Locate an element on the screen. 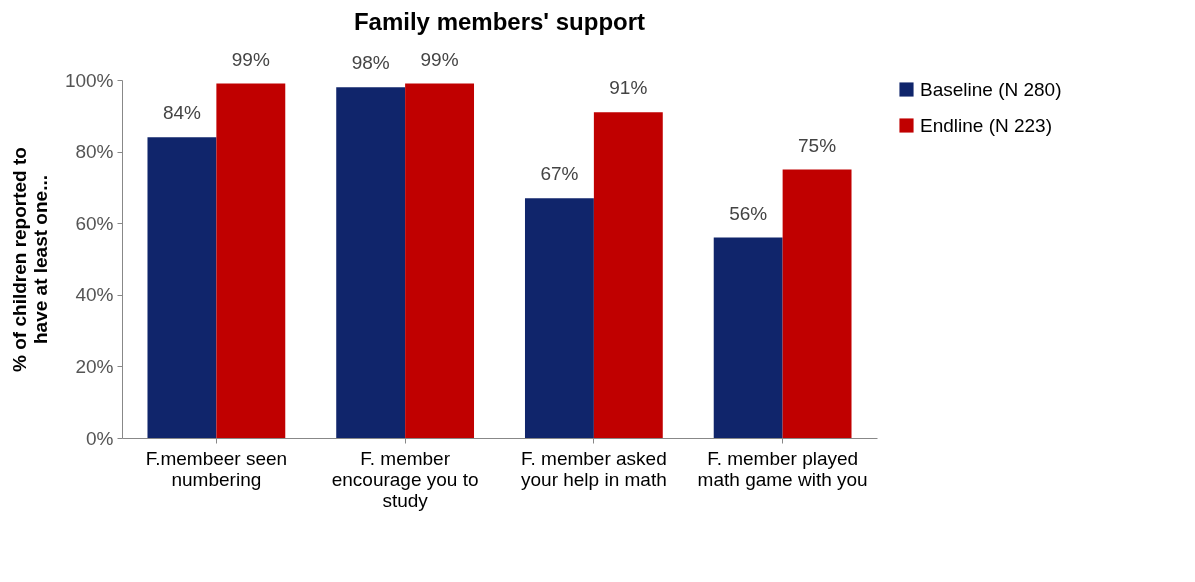  x-tick-label: F. member encourage you to study is located at coordinates (405, 479).